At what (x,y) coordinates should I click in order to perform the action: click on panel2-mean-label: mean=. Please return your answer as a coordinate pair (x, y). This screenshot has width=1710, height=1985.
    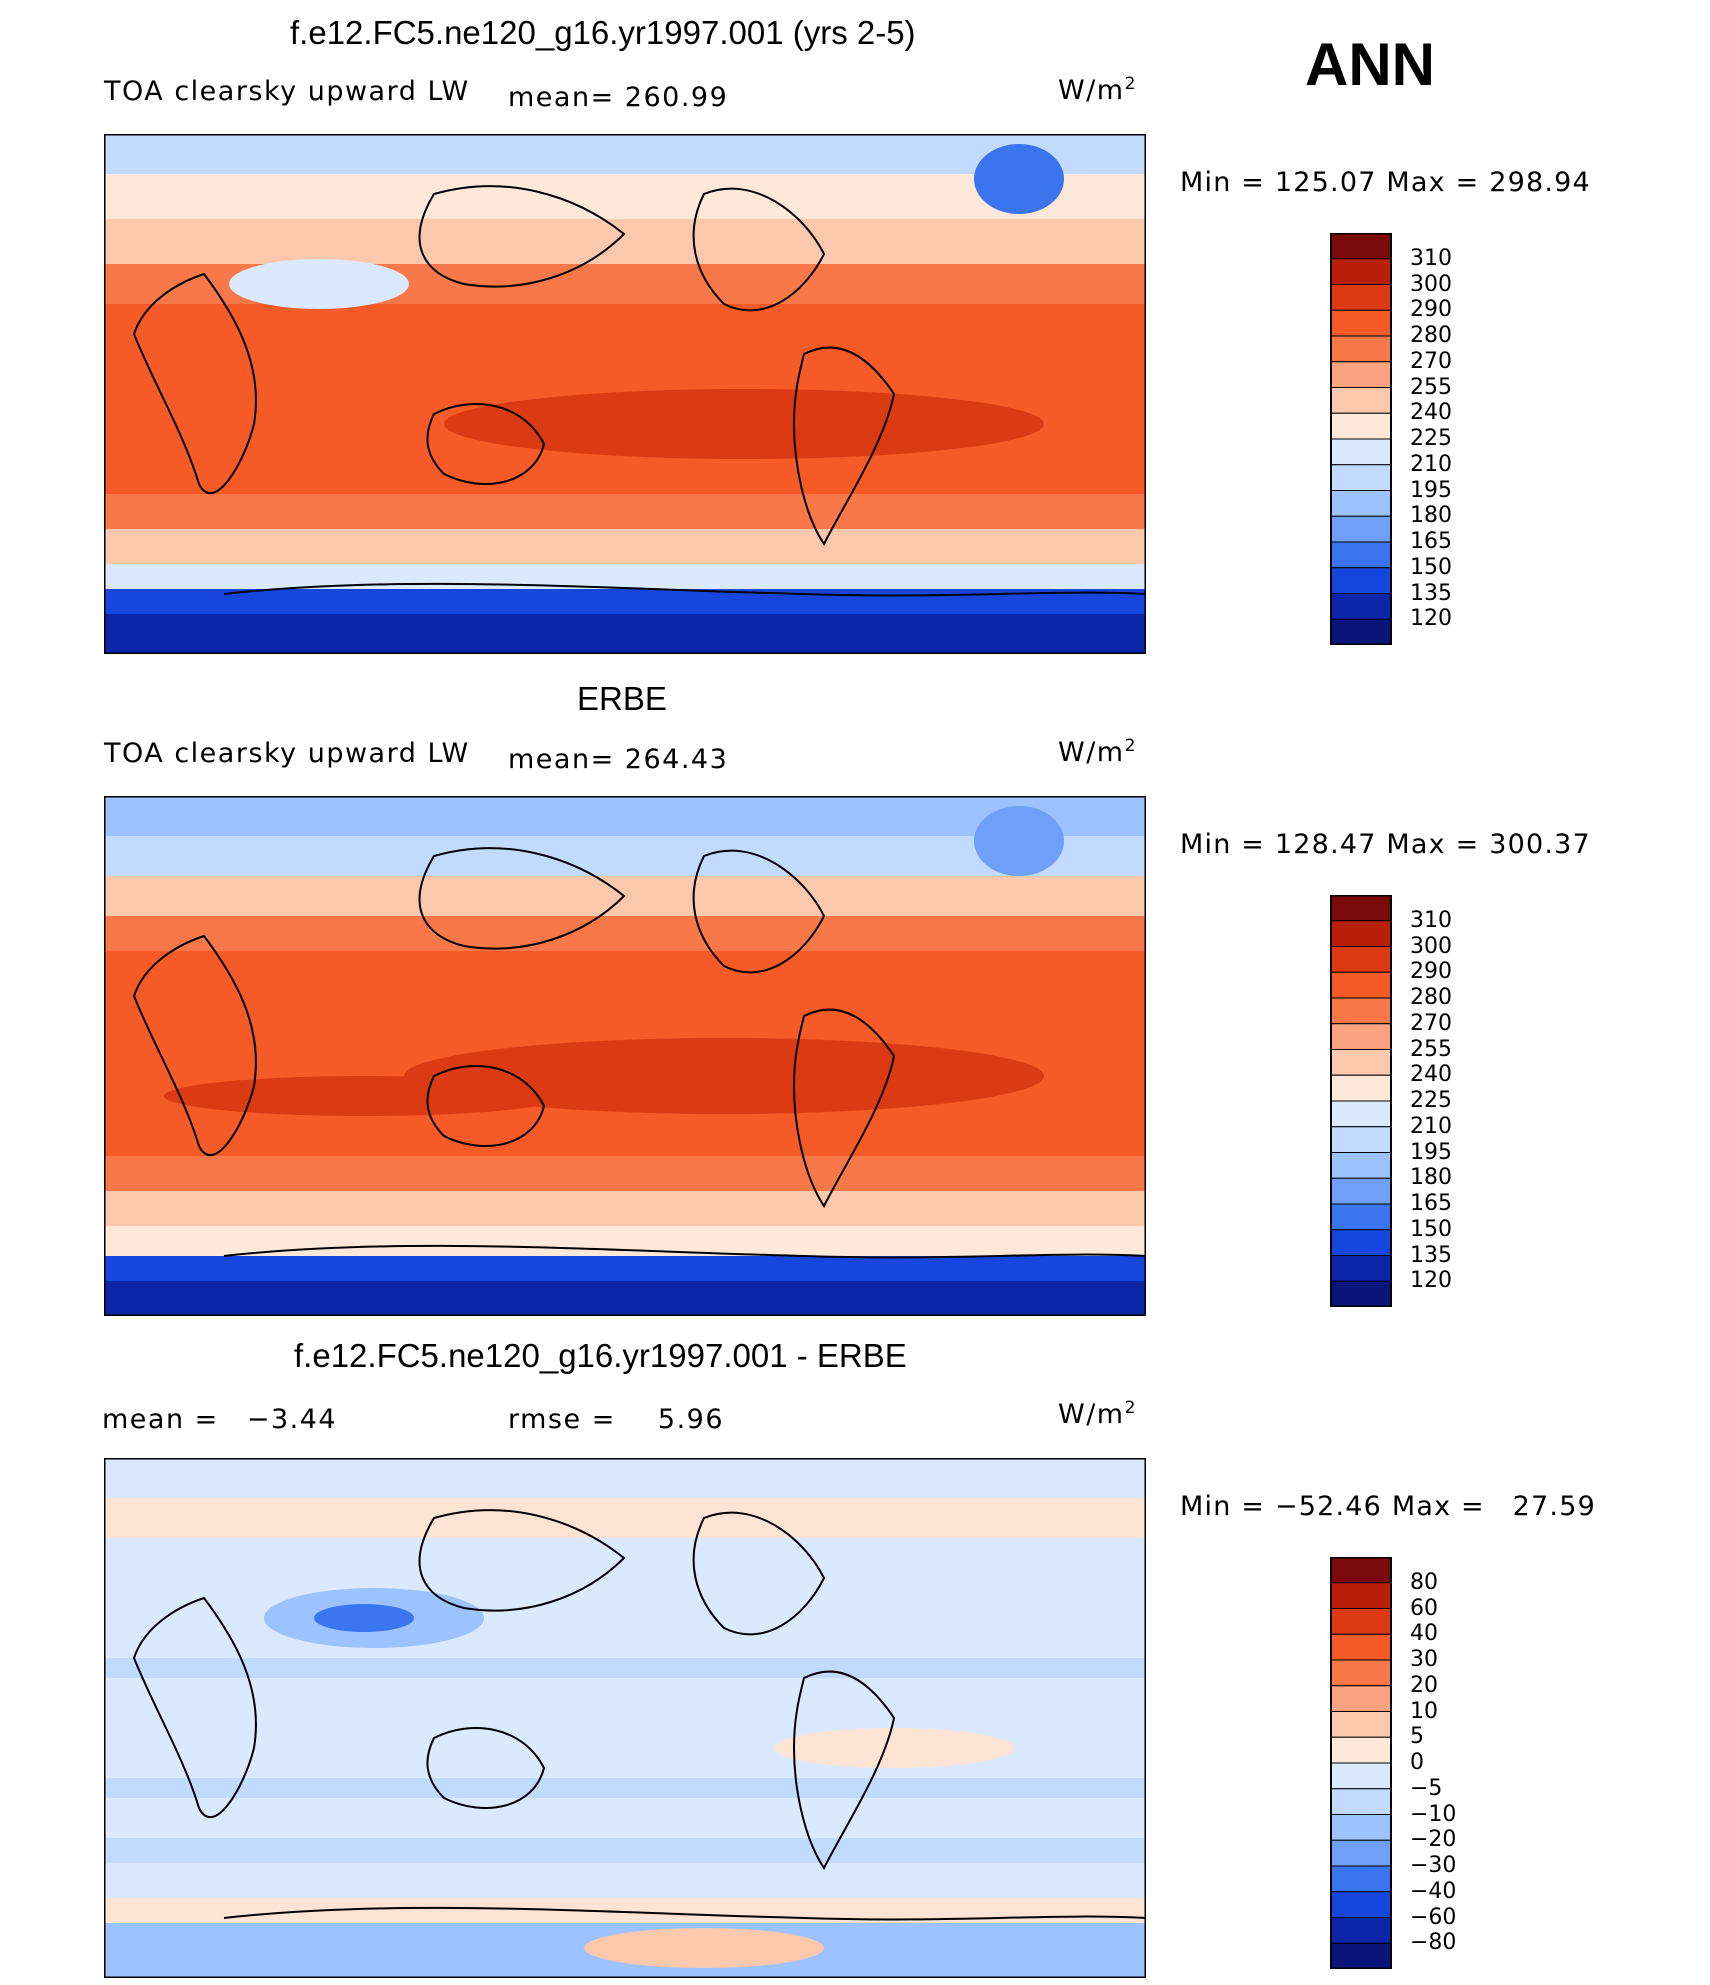
    Looking at the image, I should click on (561, 759).